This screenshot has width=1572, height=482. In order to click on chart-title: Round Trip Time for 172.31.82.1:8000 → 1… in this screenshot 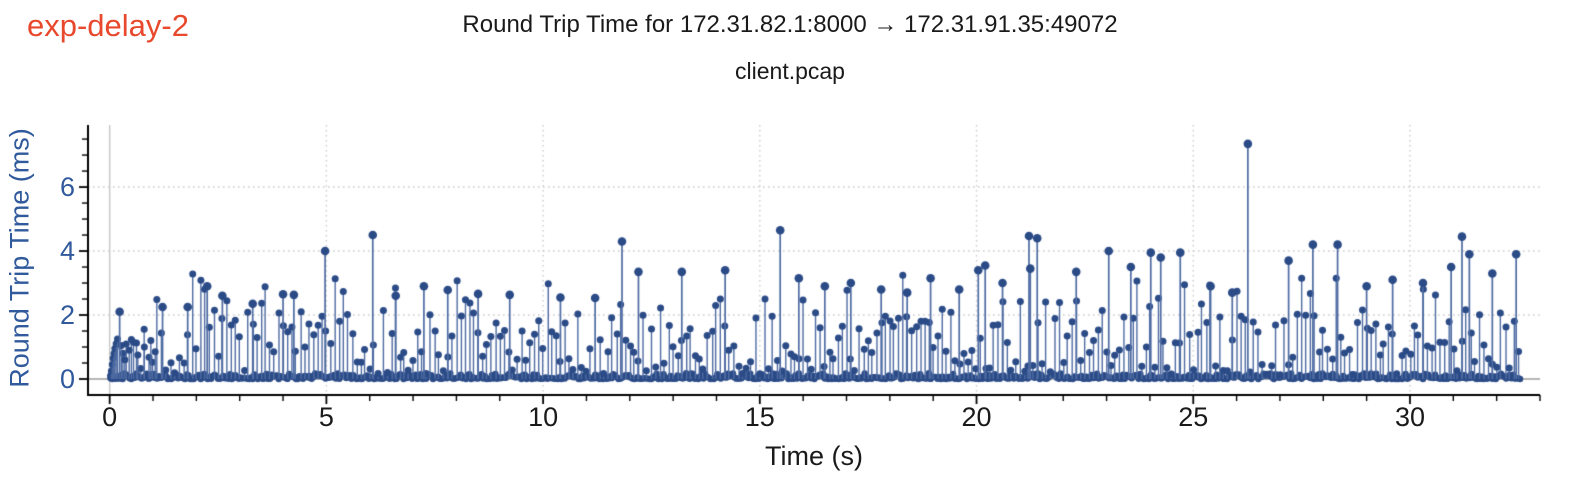, I will do `click(790, 24)`.